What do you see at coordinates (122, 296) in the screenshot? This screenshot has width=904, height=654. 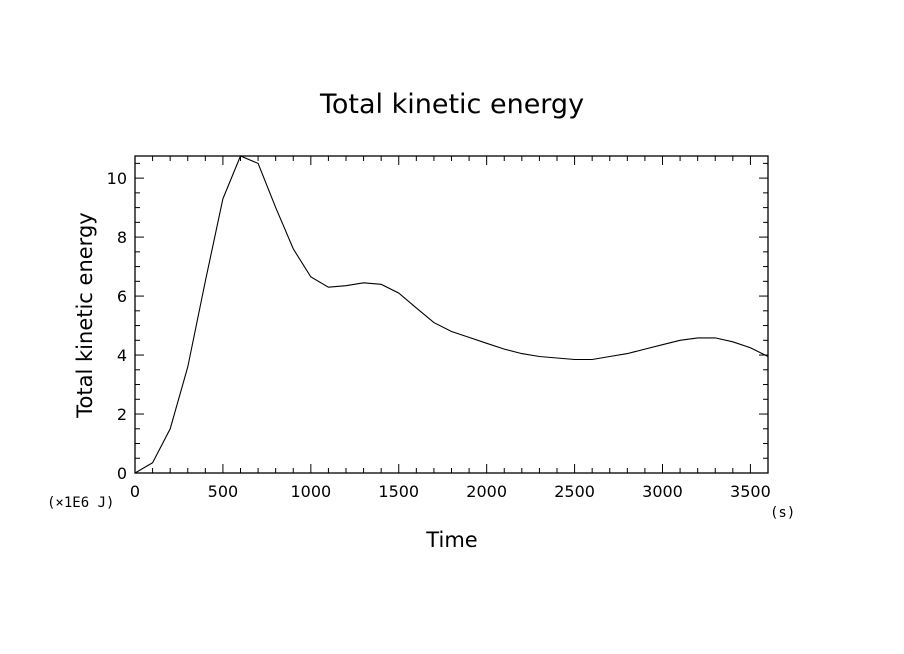 I see `y-tick-label: 6` at bounding box center [122, 296].